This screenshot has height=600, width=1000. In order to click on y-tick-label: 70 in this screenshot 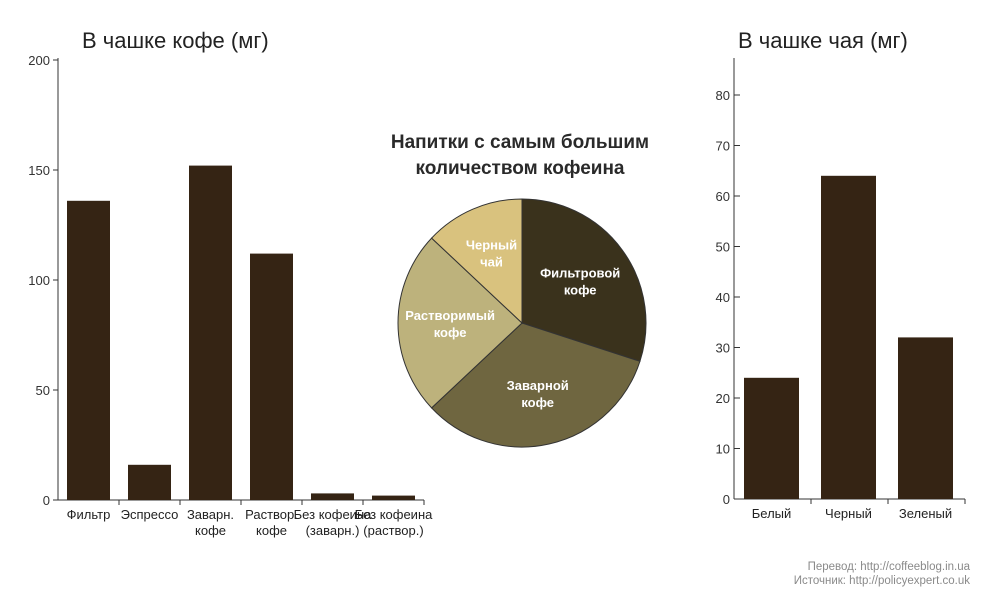, I will do `click(723, 146)`.